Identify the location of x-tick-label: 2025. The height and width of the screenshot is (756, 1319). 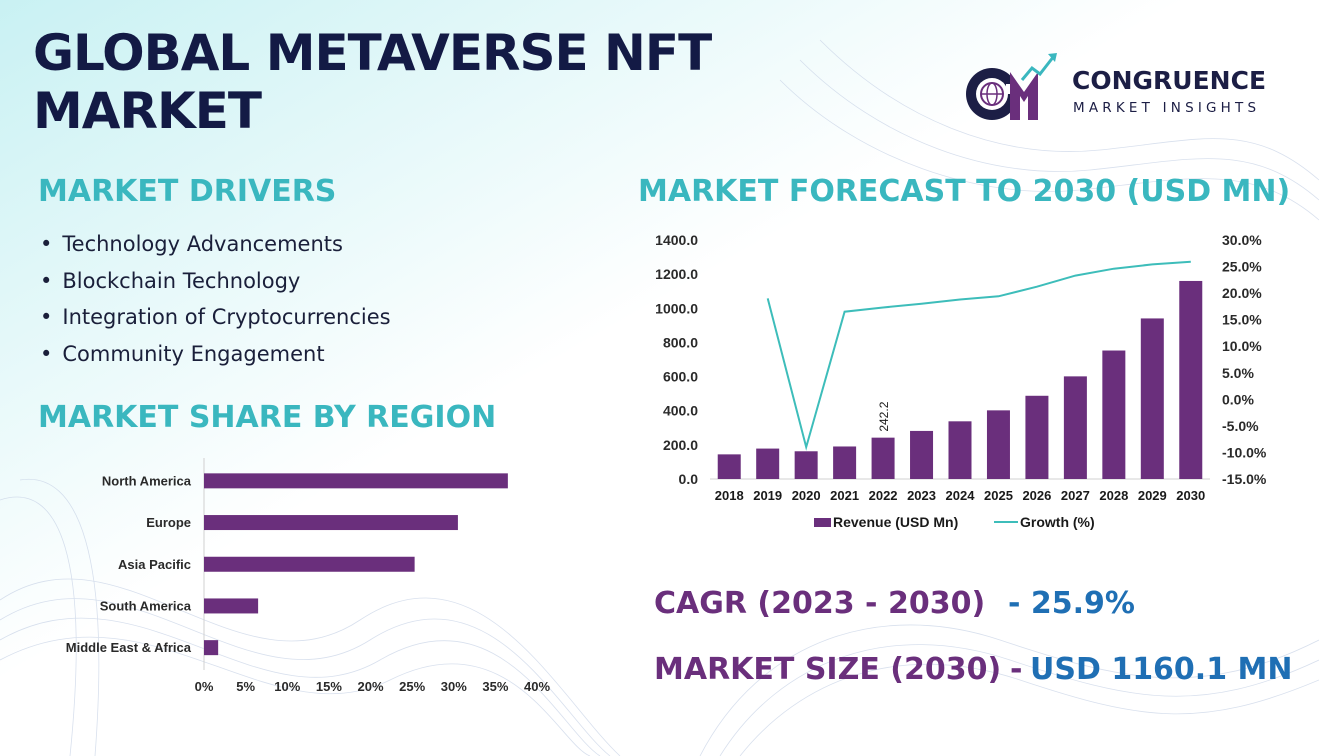
(998, 495).